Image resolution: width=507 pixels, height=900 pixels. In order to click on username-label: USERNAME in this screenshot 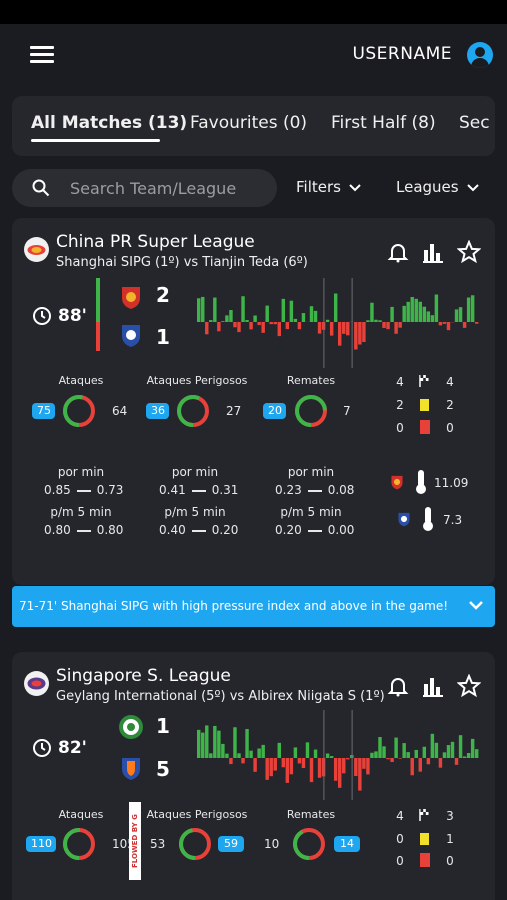, I will do `click(402, 54)`.